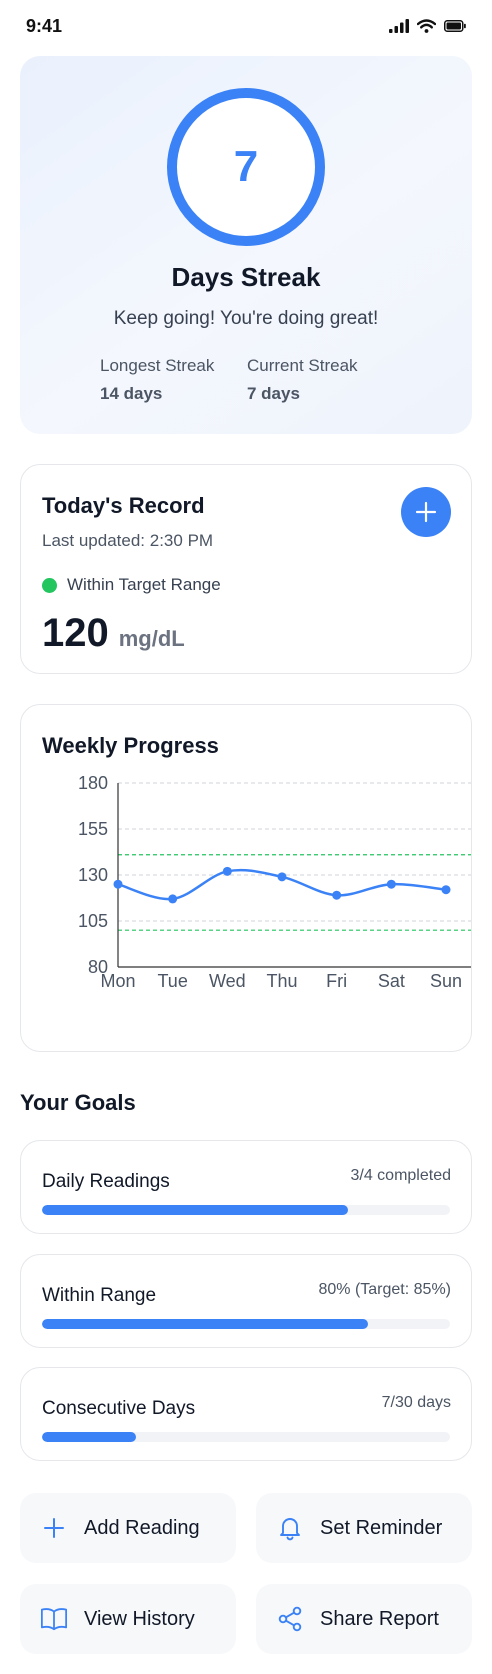 The height and width of the screenshot is (1674, 492). What do you see at coordinates (78, 1102) in the screenshot?
I see `goals-heading: Your Goals` at bounding box center [78, 1102].